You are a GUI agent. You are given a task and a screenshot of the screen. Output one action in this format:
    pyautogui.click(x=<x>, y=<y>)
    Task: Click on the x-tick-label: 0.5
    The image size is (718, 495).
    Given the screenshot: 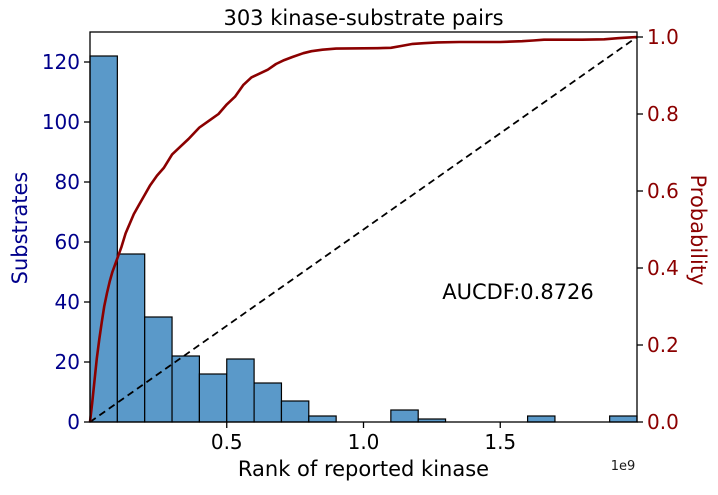 What is the action you would take?
    pyautogui.click(x=227, y=442)
    